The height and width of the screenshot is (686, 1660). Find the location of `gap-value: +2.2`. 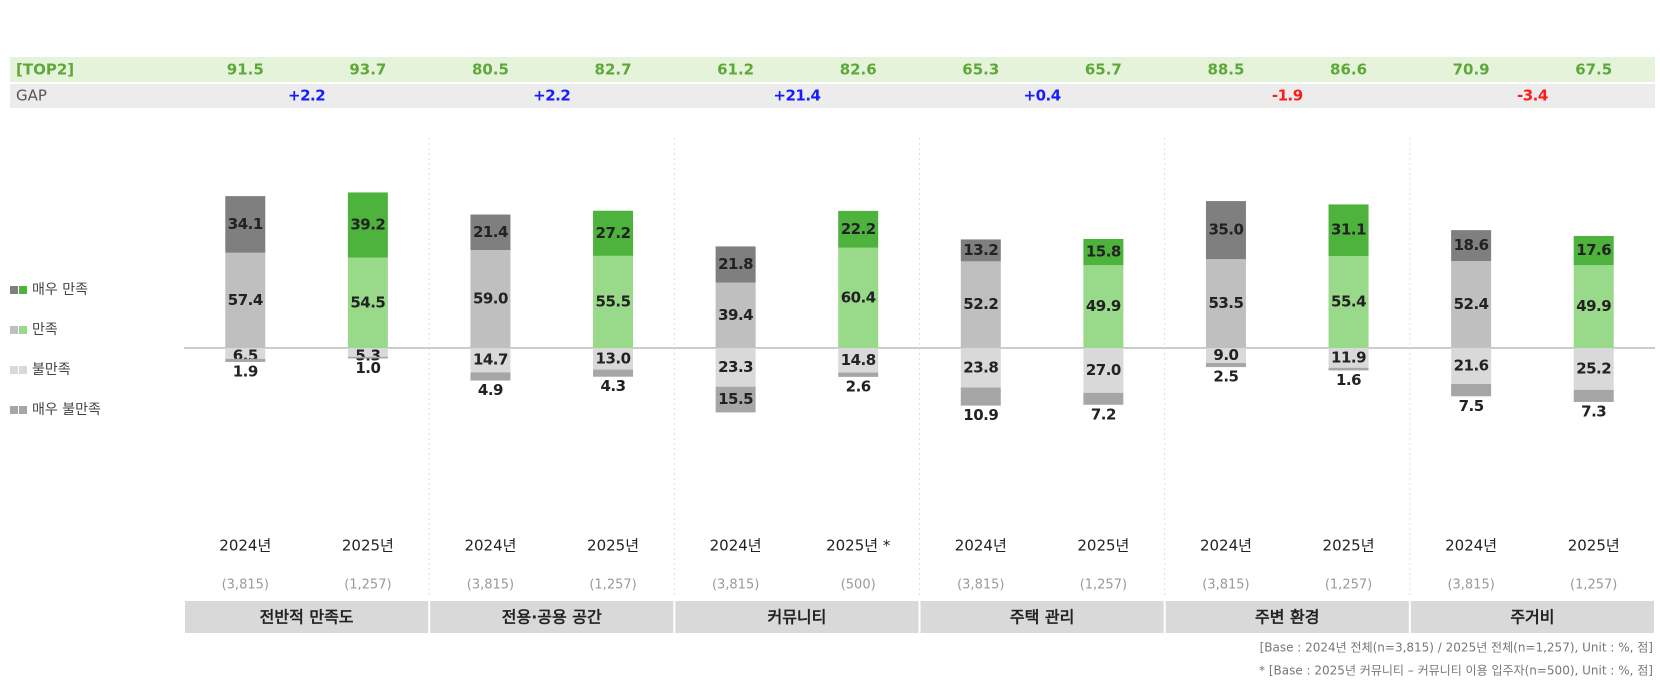

gap-value: +2.2 is located at coordinates (551, 96).